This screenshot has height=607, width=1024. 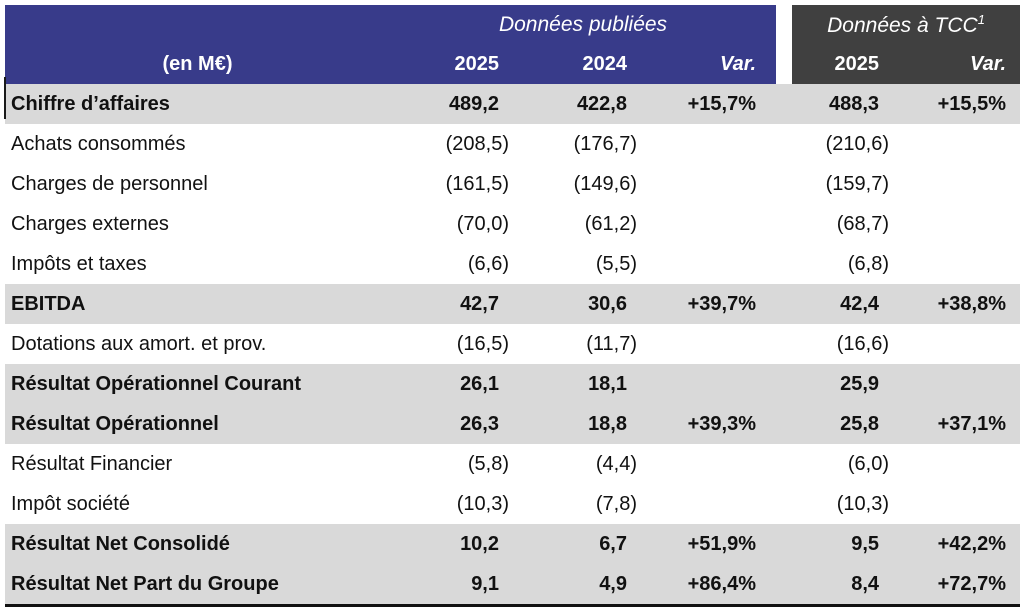 What do you see at coordinates (843, 344) in the screenshot?
I see `tcc-2025-cell: (16,6)` at bounding box center [843, 344].